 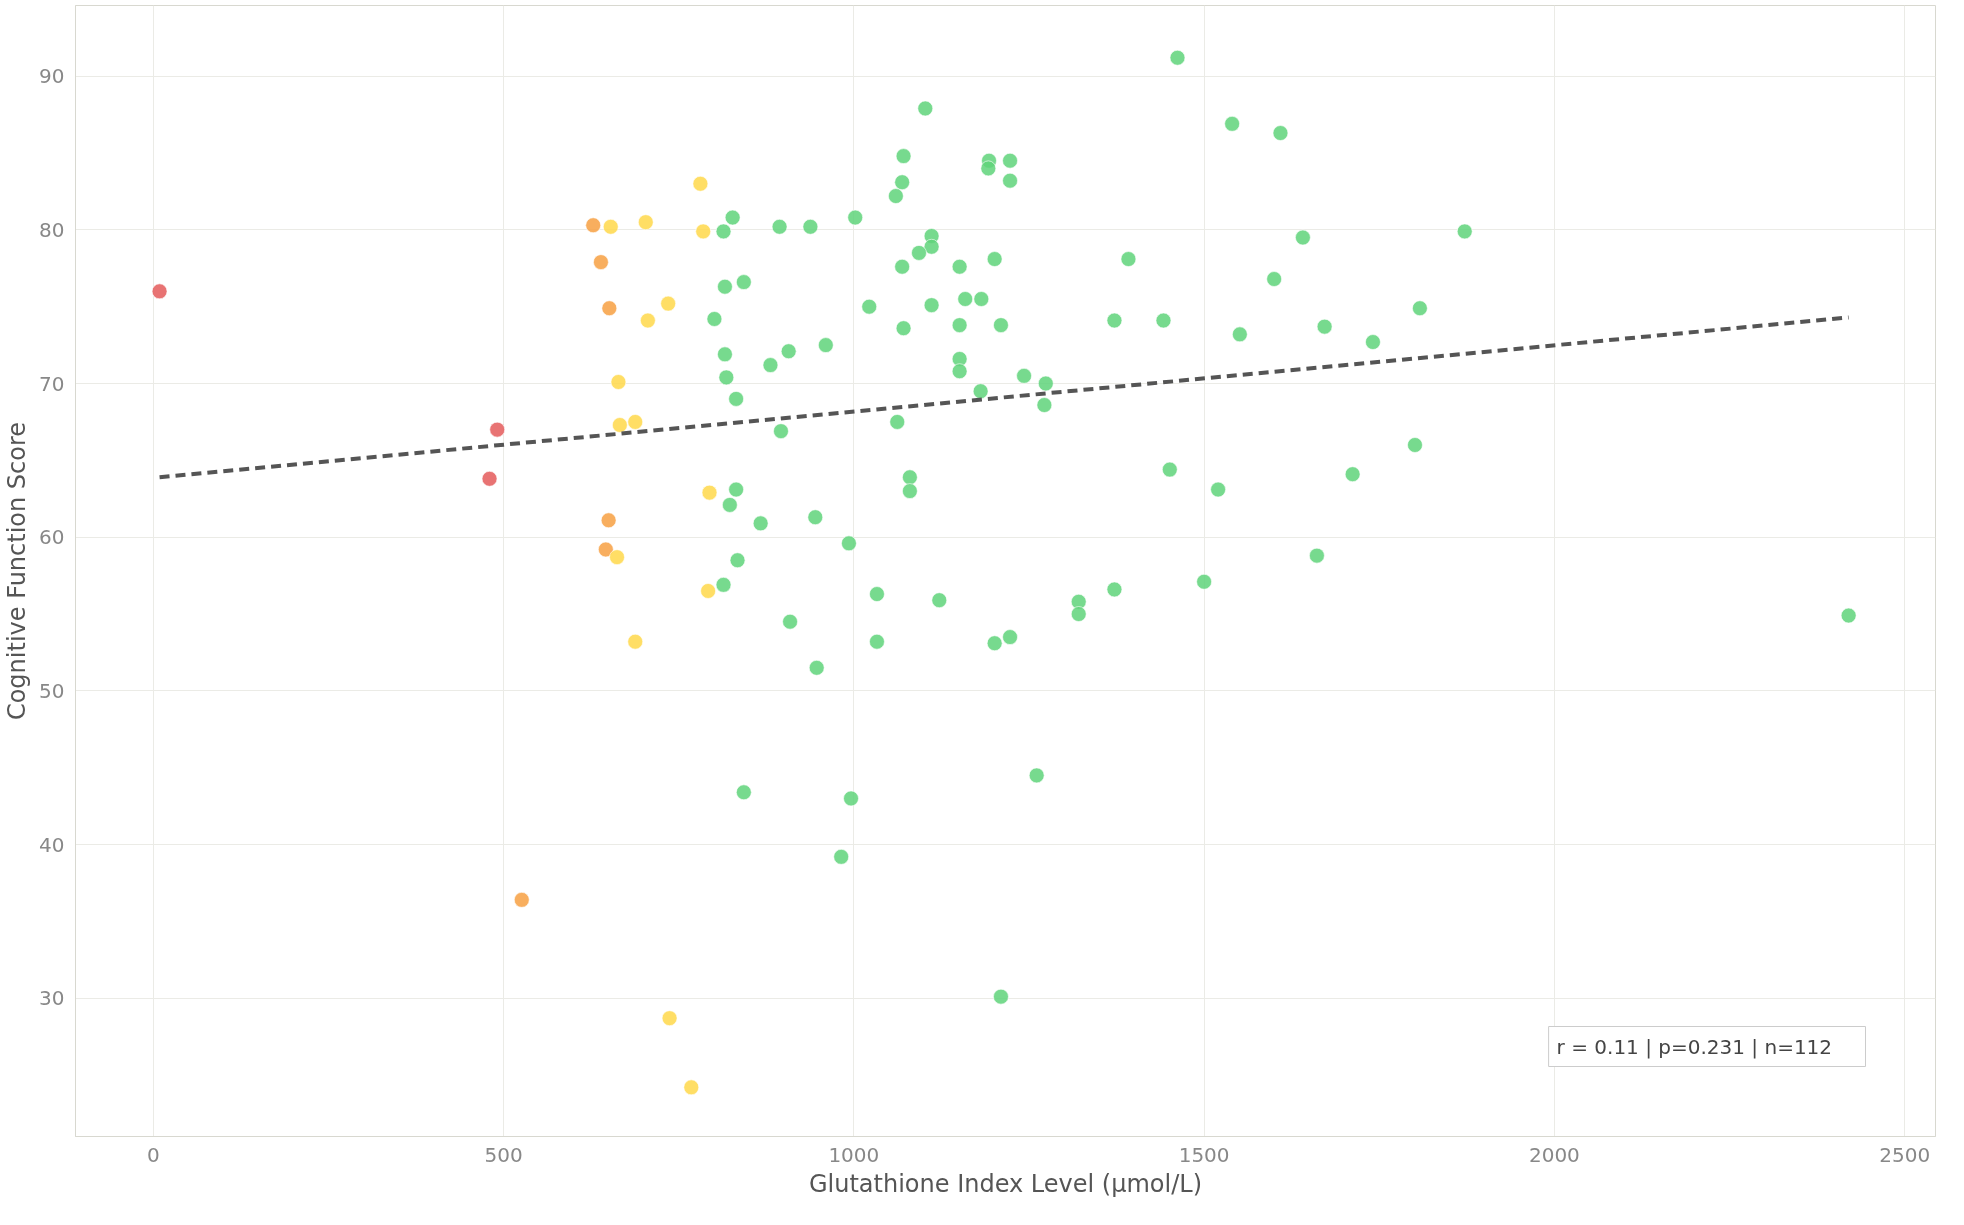 I want to click on y-tick-label: 90, so click(x=52, y=76).